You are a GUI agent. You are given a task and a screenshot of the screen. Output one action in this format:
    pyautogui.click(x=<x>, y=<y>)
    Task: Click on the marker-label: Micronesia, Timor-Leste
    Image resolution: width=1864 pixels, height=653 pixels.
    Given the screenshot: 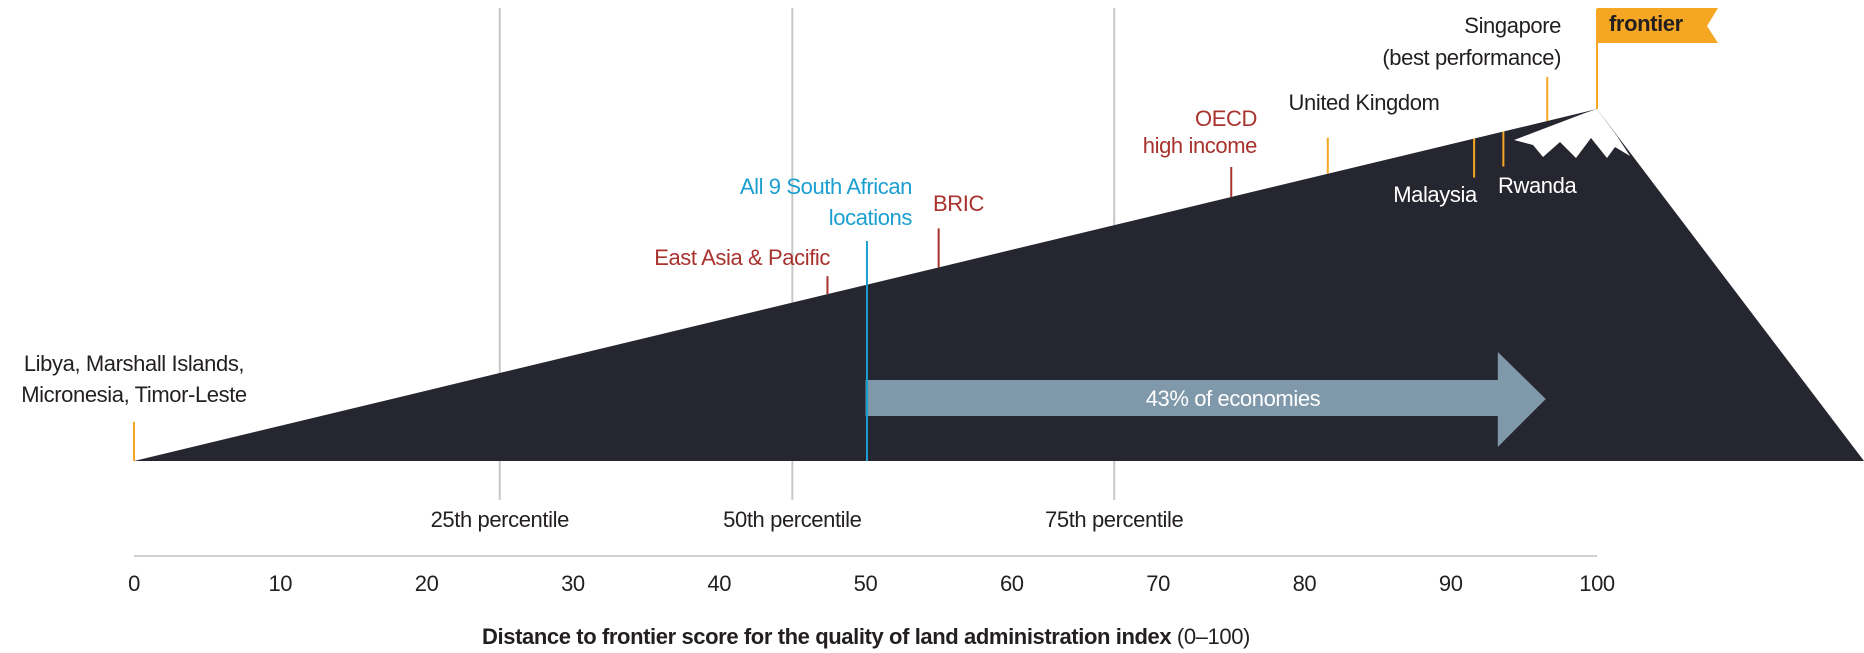 What is the action you would take?
    pyautogui.click(x=134, y=394)
    